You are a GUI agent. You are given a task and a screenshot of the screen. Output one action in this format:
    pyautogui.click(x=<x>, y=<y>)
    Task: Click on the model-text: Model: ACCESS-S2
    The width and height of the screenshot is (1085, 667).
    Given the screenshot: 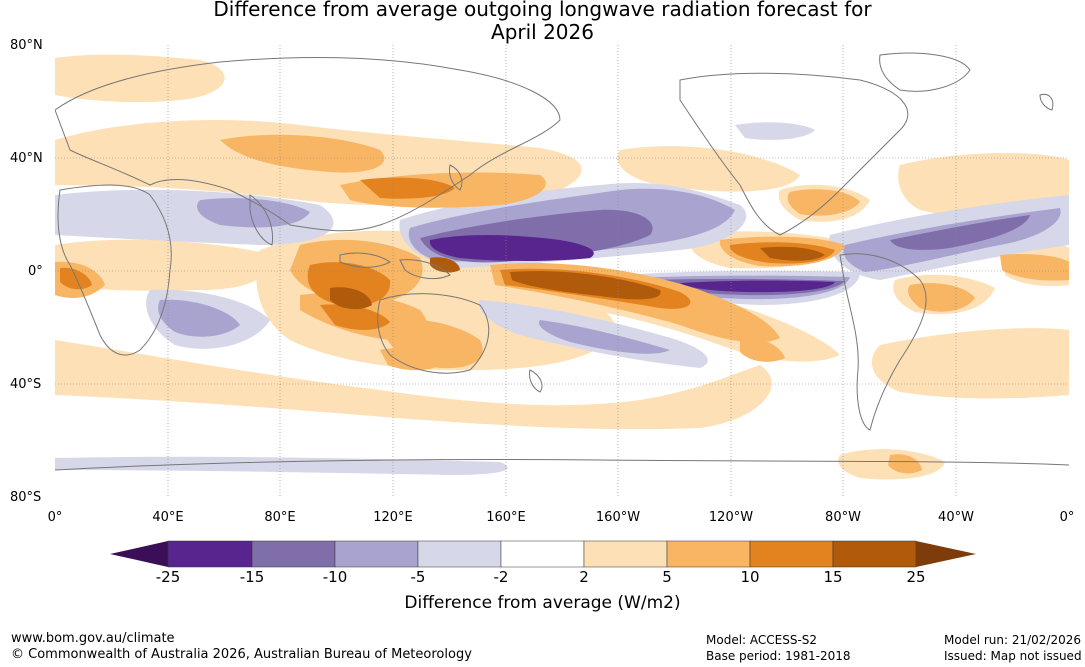 What is the action you would take?
    pyautogui.click(x=762, y=640)
    